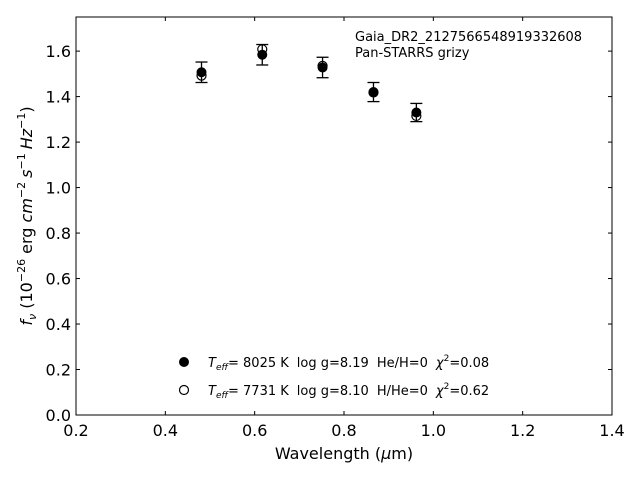 This screenshot has height=480, width=640. Describe the element at coordinates (27, 215) in the screenshot. I see `y-axis-label: fν (10−26 erg cm−2s−1Hz−1)` at that location.